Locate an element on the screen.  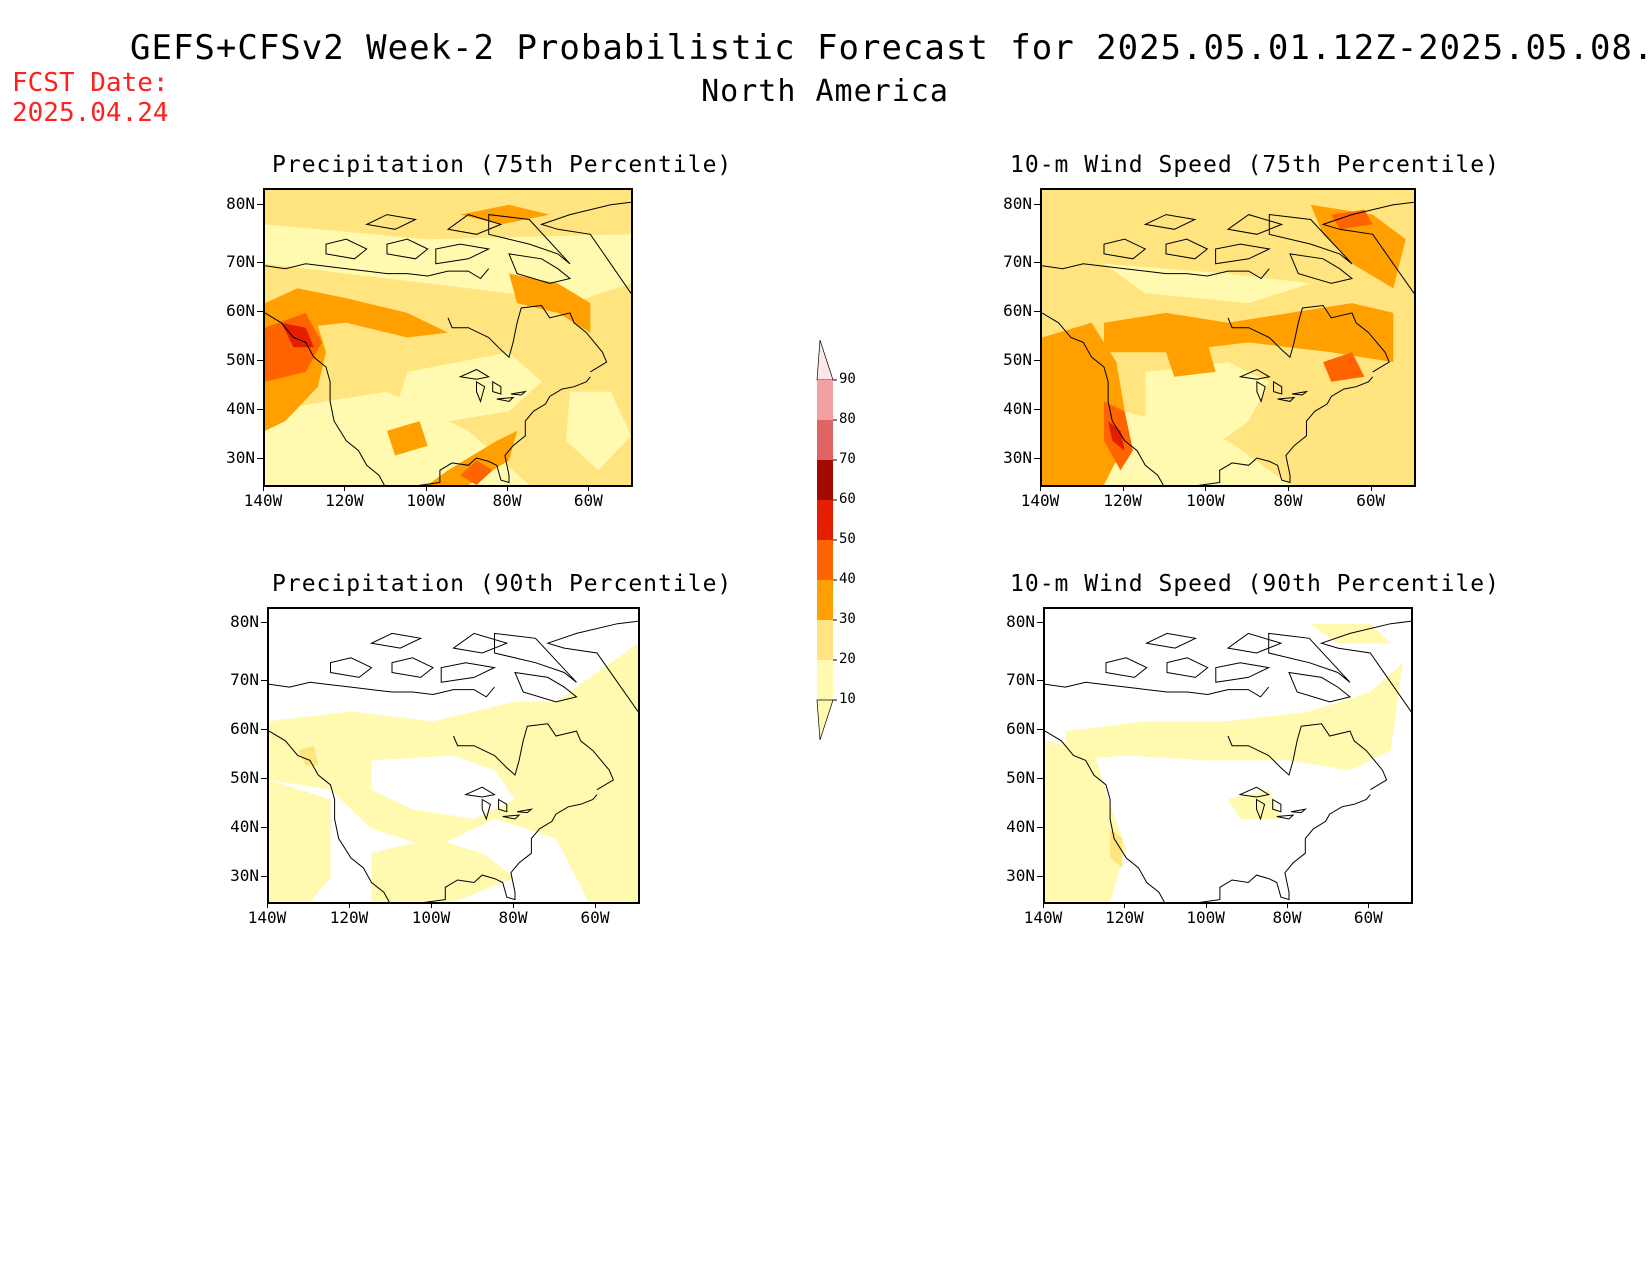
arctic-coastline is located at coordinates (1157, 689).